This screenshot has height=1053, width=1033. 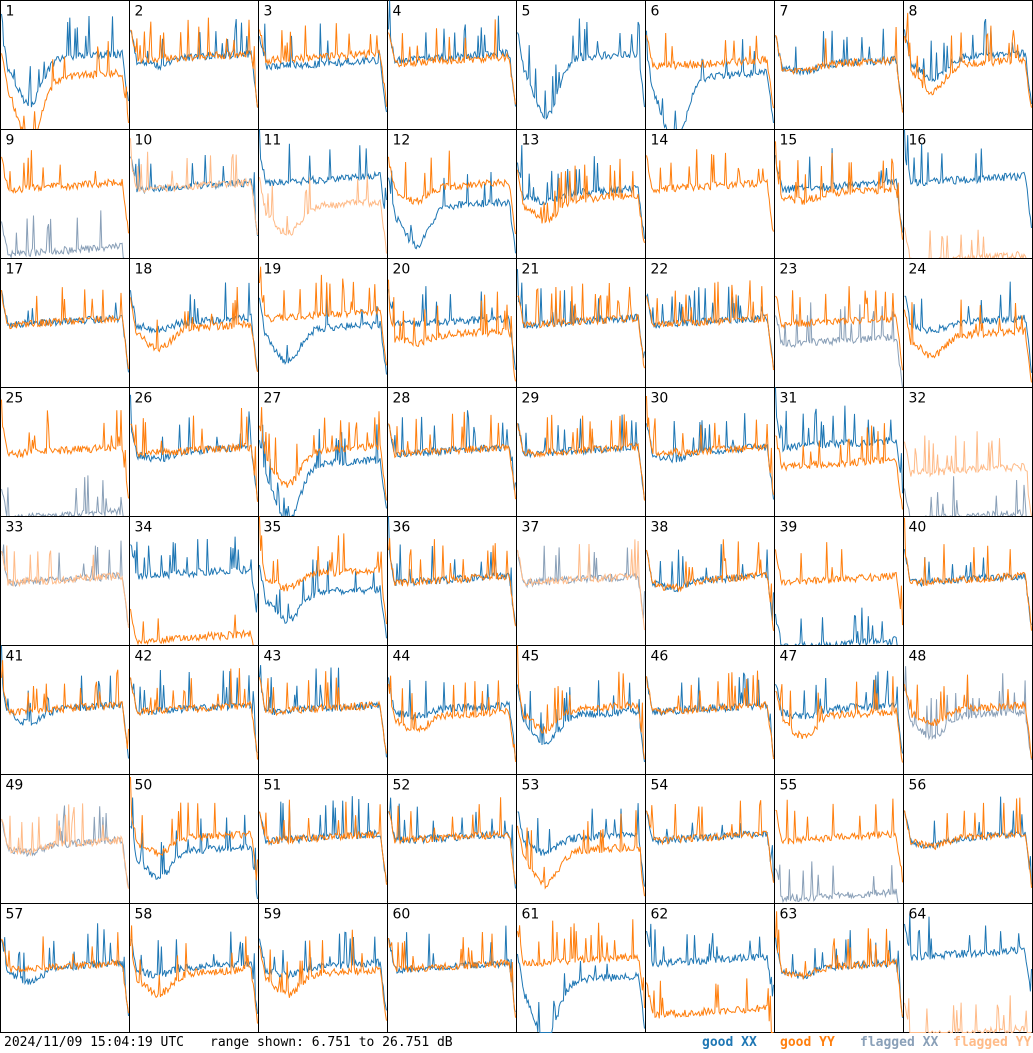 I want to click on panel-16: 16, so click(x=968, y=195).